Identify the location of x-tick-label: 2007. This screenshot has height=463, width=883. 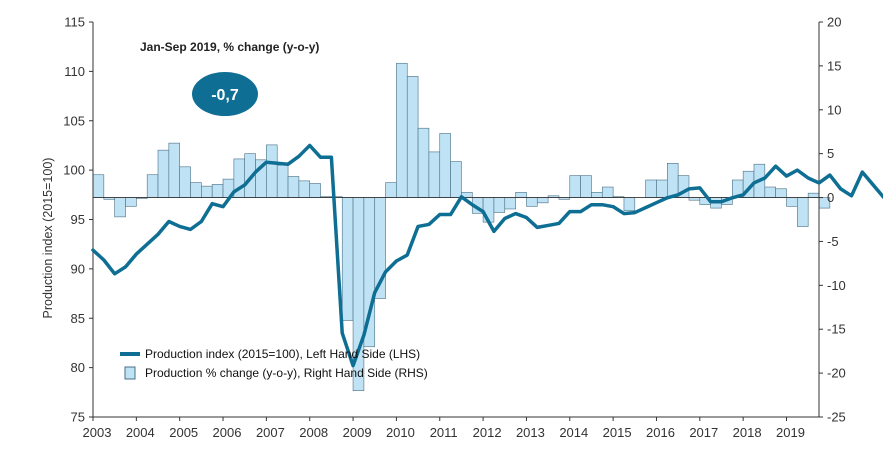
(270, 432).